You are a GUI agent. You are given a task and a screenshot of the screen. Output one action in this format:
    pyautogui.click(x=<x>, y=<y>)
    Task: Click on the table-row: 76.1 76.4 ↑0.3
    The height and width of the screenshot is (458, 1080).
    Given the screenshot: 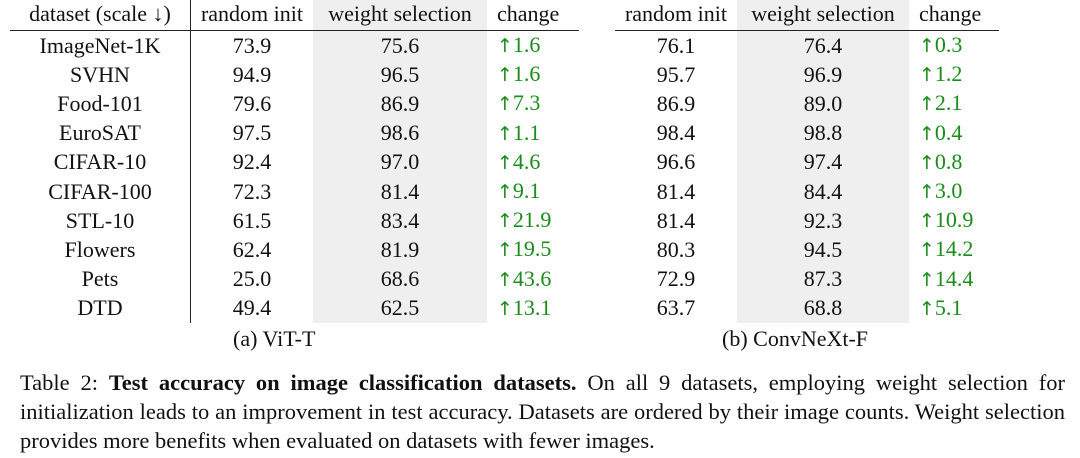 What is the action you would take?
    pyautogui.click(x=807, y=45)
    